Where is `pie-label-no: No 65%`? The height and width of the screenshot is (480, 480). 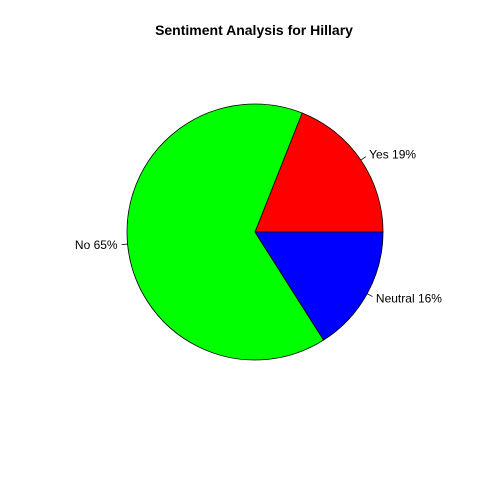
pie-label-no: No 65% is located at coordinates (96, 245).